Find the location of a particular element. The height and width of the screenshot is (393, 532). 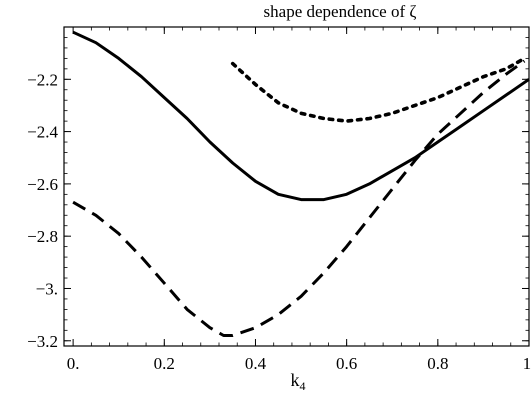

x-tick-label: 1. is located at coordinates (527, 363).